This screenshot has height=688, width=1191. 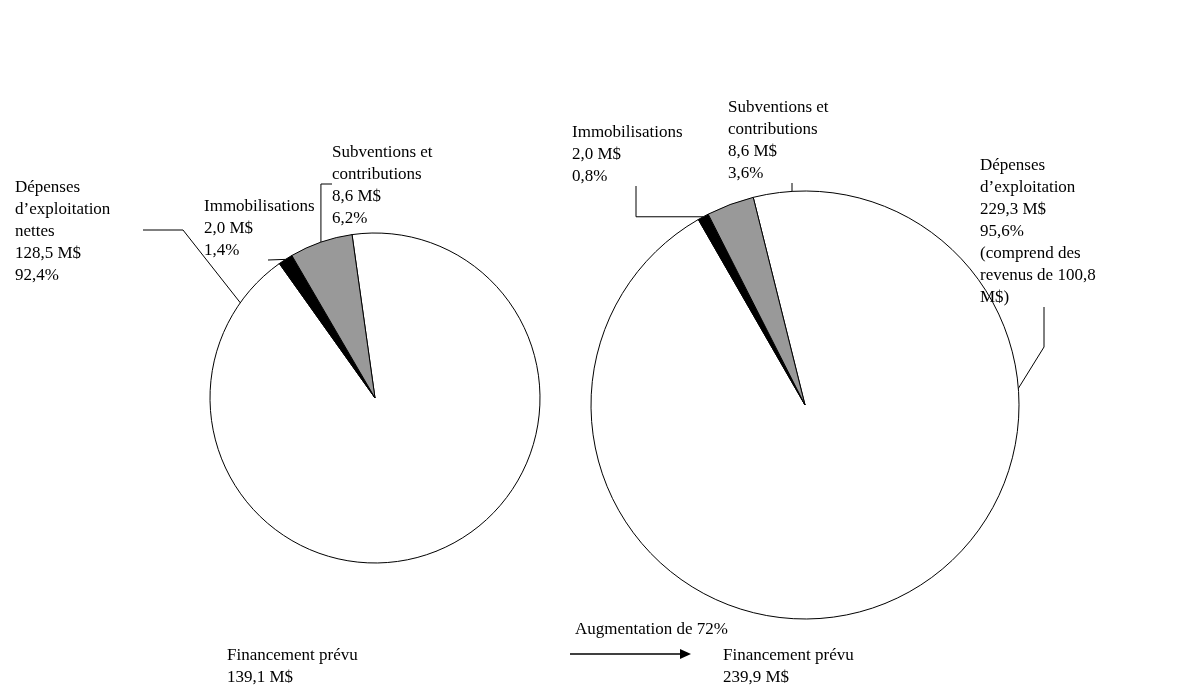 What do you see at coordinates (1028, 175) in the screenshot?
I see `slice-label: Dépenses d’exploitation` at bounding box center [1028, 175].